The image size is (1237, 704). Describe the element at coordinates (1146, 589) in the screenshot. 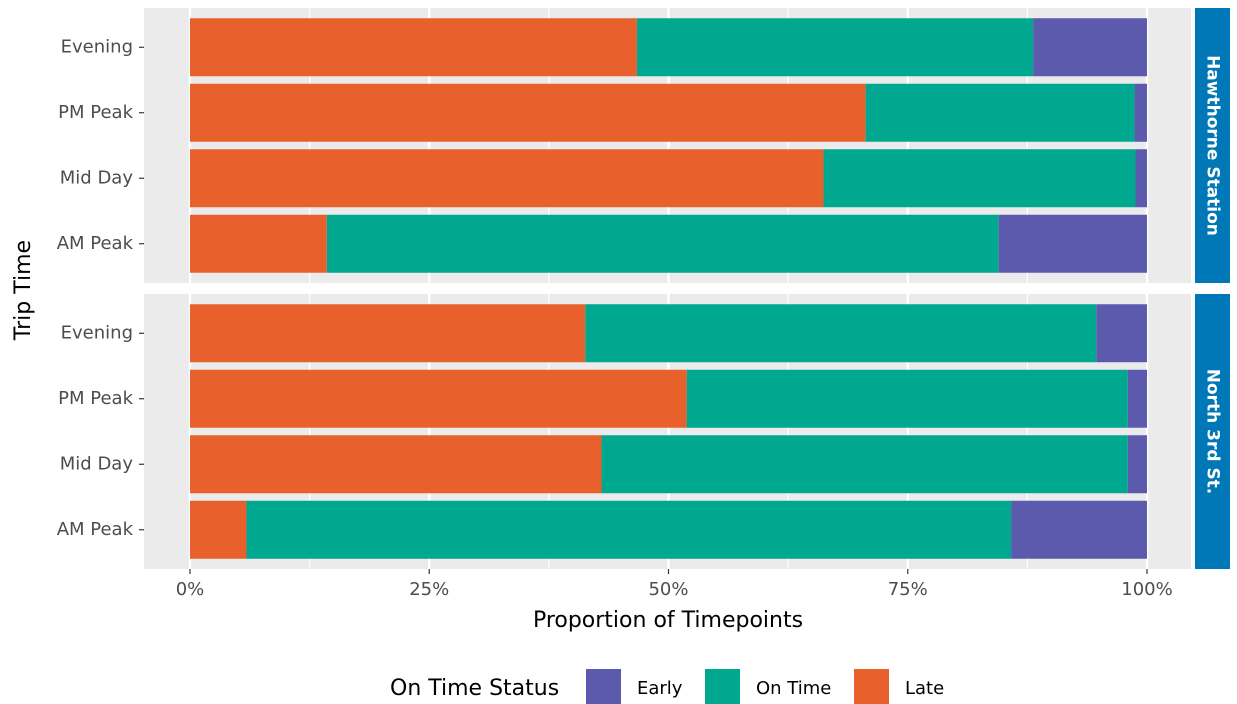

I see `x-tick-label: 100%` at that location.